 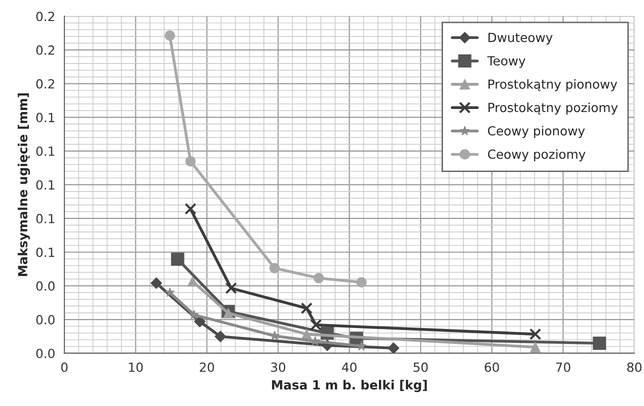 What do you see at coordinates (553, 85) in the screenshot?
I see `legend-label: Prostokątny pionowy` at bounding box center [553, 85].